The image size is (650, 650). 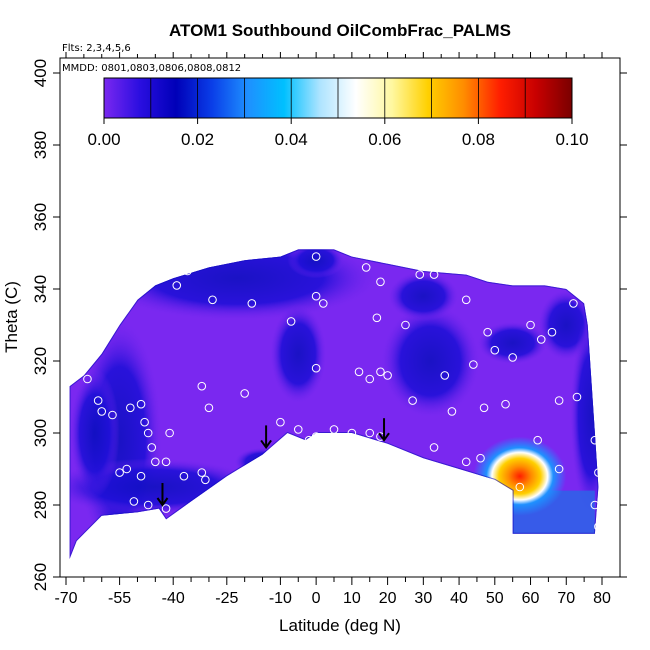 What do you see at coordinates (40, 217) in the screenshot?
I see `y-tick-label: 360` at bounding box center [40, 217].